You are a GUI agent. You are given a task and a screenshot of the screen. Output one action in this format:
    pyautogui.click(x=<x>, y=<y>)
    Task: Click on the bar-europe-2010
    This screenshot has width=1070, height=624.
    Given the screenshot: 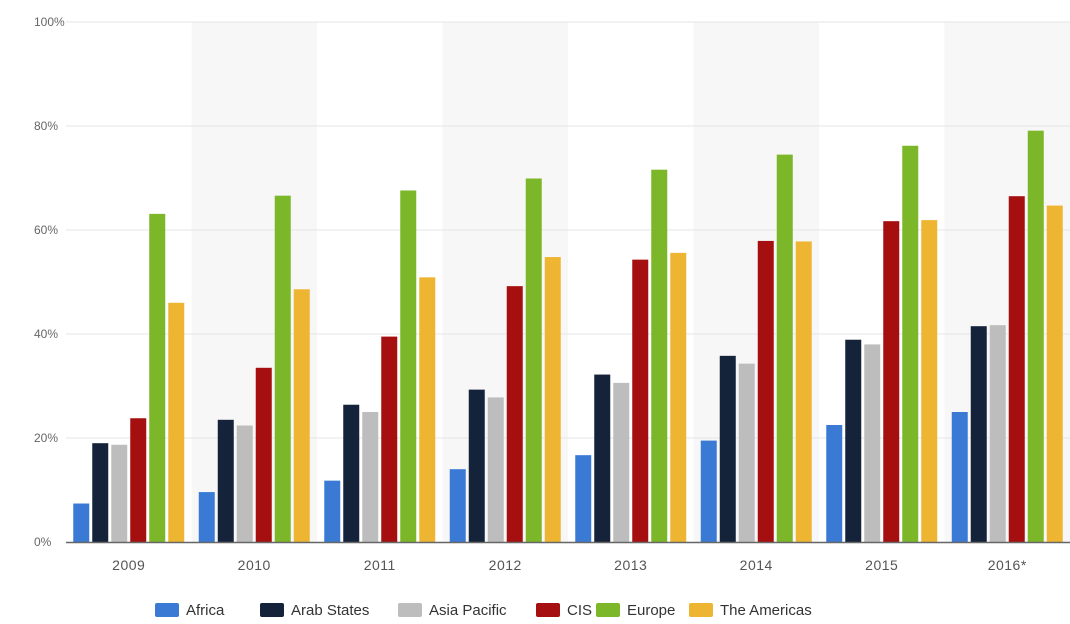 What is the action you would take?
    pyautogui.click(x=283, y=369)
    